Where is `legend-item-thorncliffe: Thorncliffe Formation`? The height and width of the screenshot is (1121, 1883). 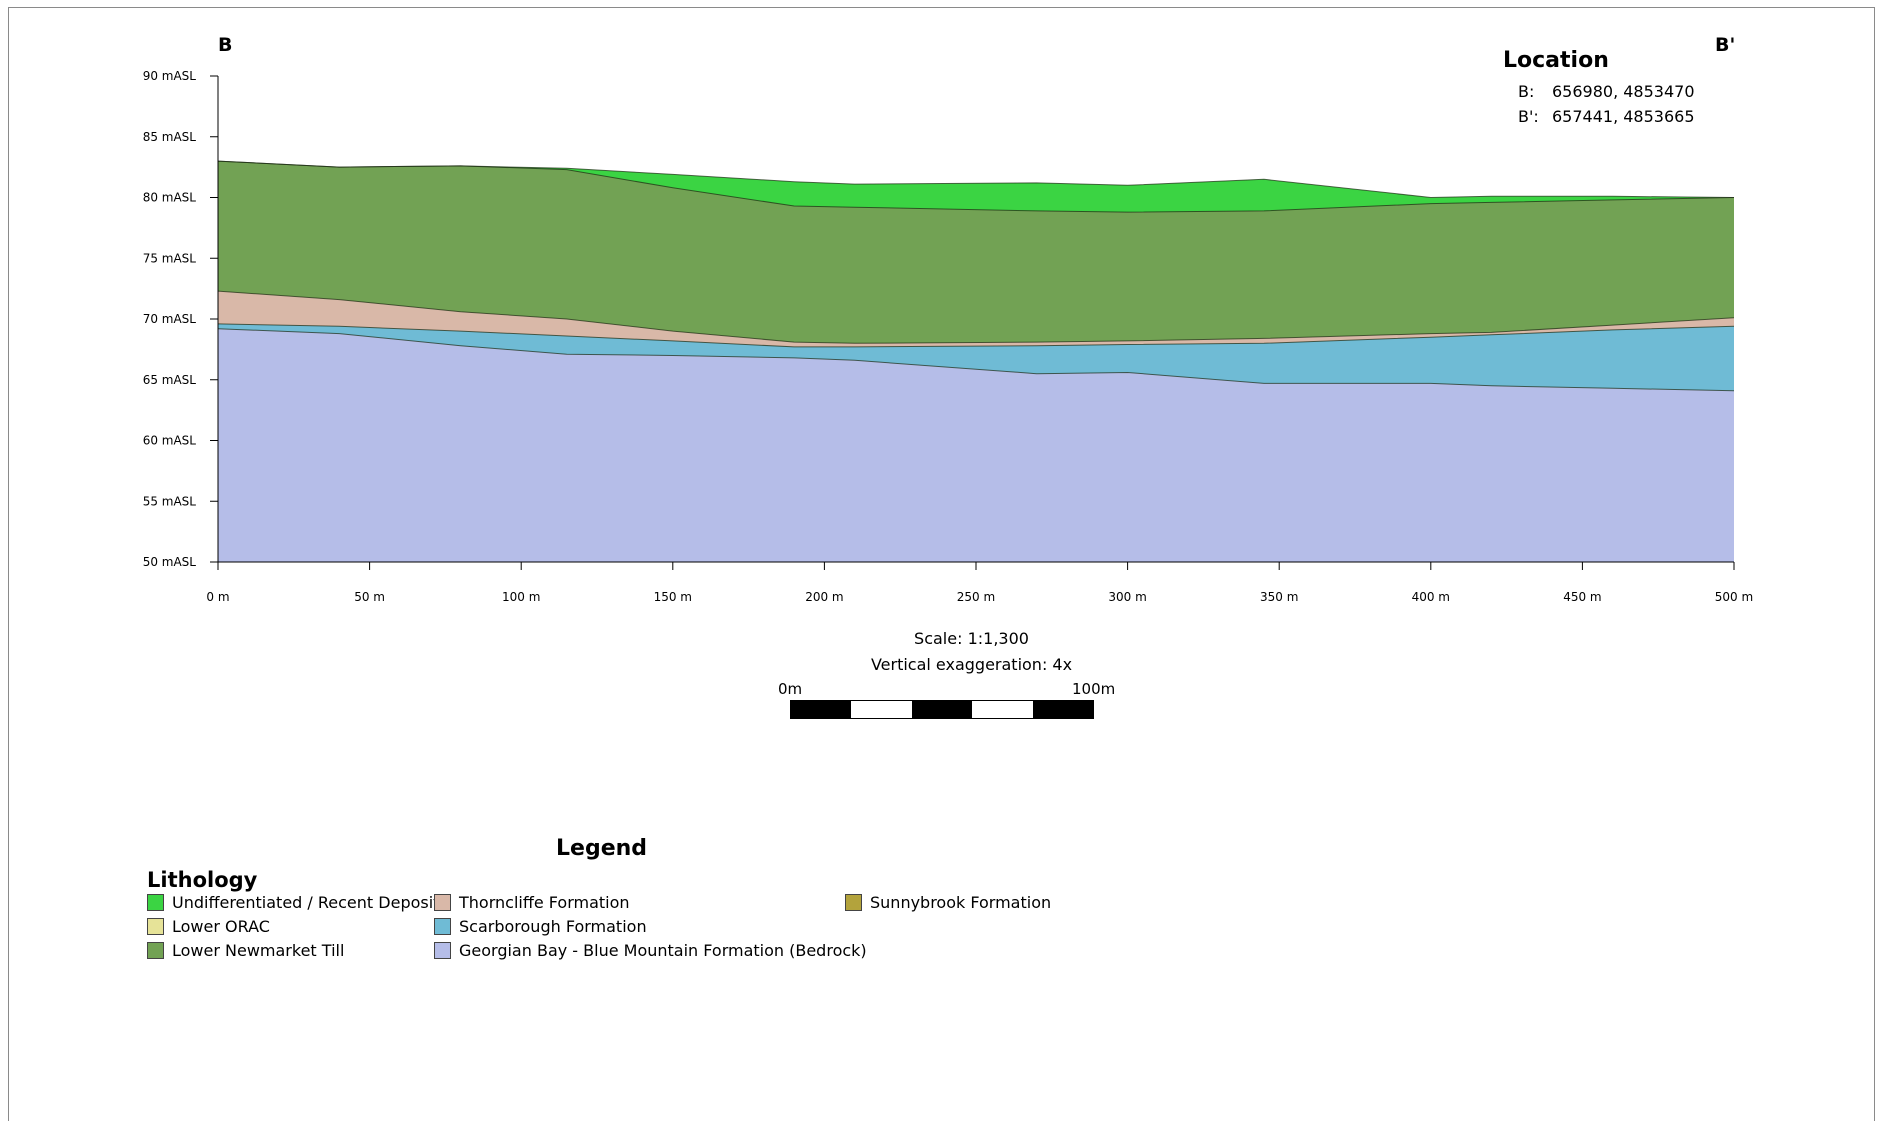
legend-item-thorncliffe: Thorncliffe Formation is located at coordinates (532, 902).